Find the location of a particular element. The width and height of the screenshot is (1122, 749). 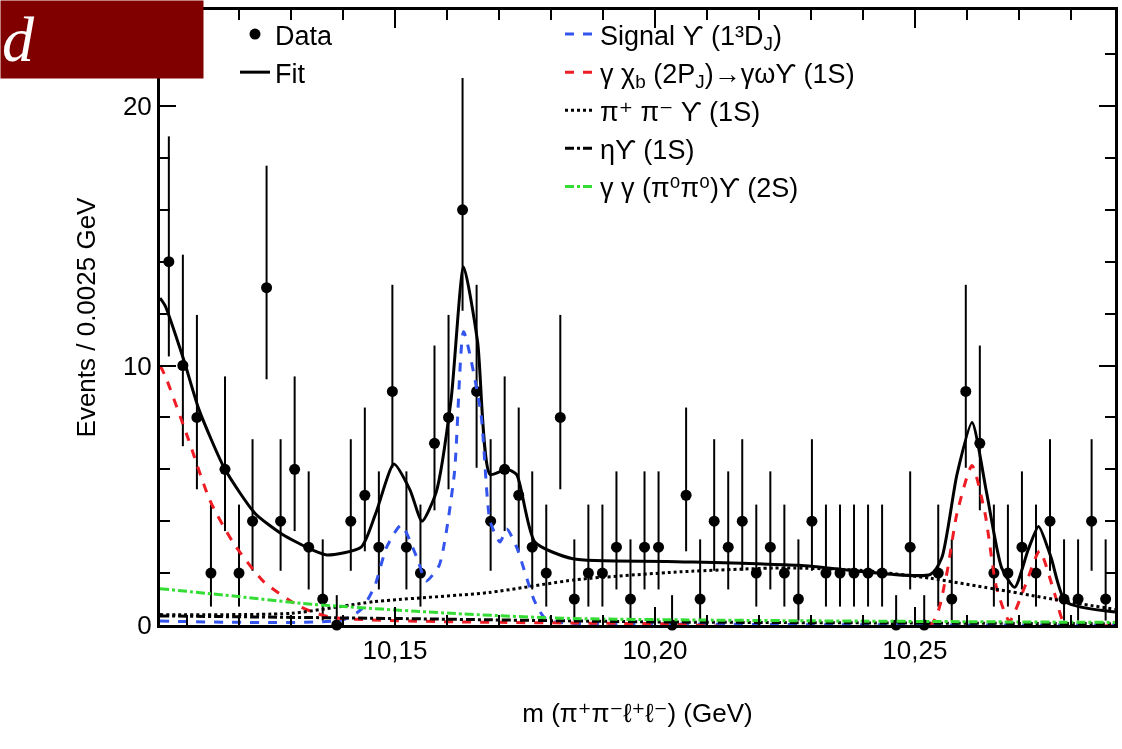

x-tick-label: 10,25 is located at coordinates (915, 650).